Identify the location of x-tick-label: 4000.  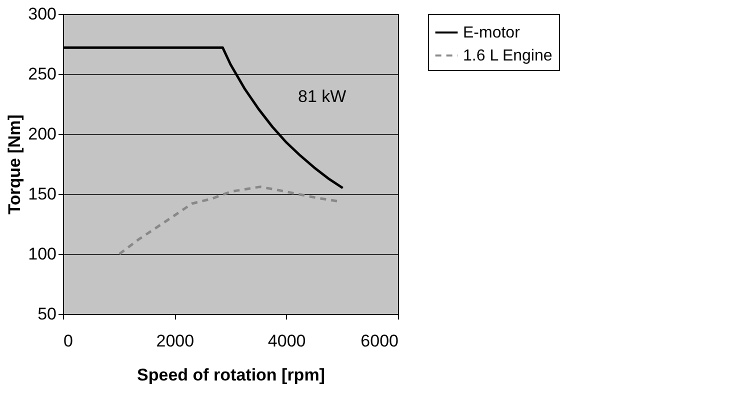
(287, 341).